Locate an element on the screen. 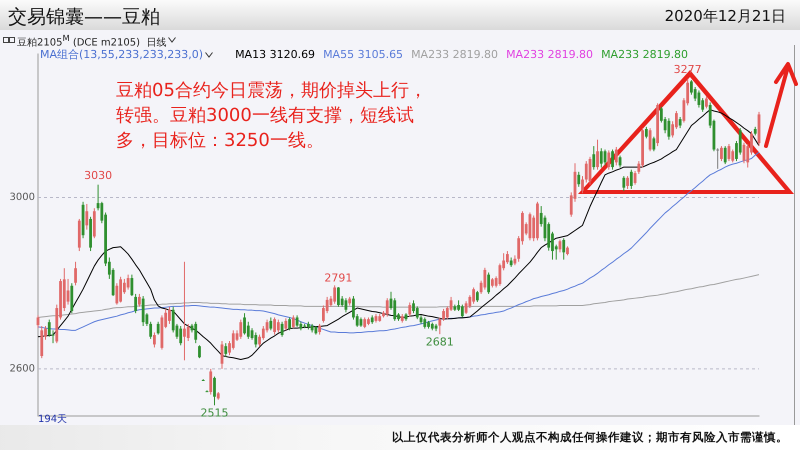  annotation: MA组合(13,55,233,233,233,0) is located at coordinates (122, 54).